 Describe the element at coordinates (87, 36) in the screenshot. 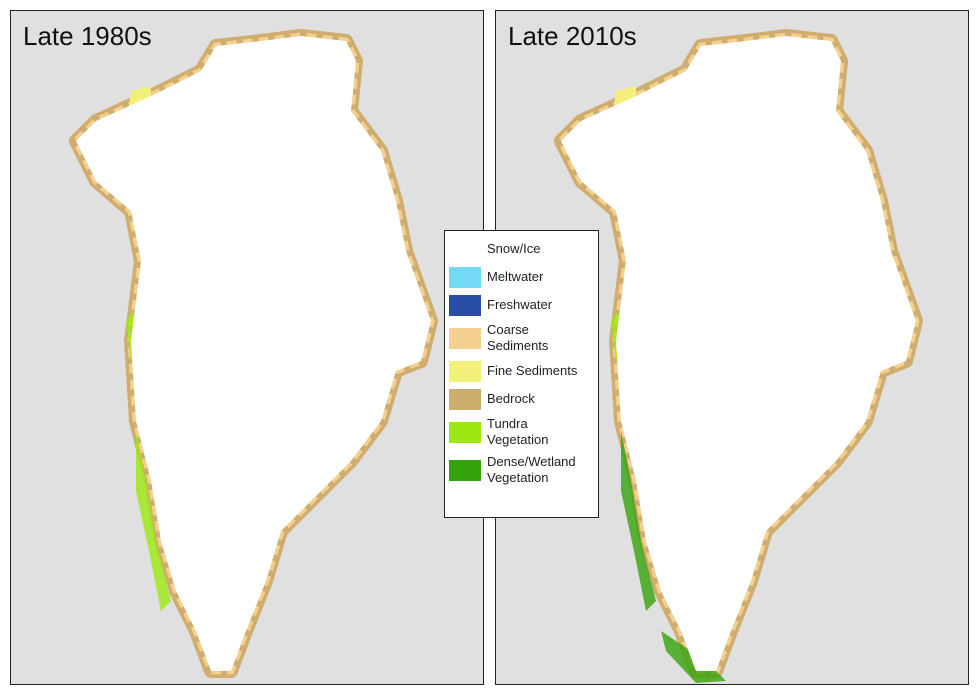

I see `panel-title: Late 1980s` at that location.